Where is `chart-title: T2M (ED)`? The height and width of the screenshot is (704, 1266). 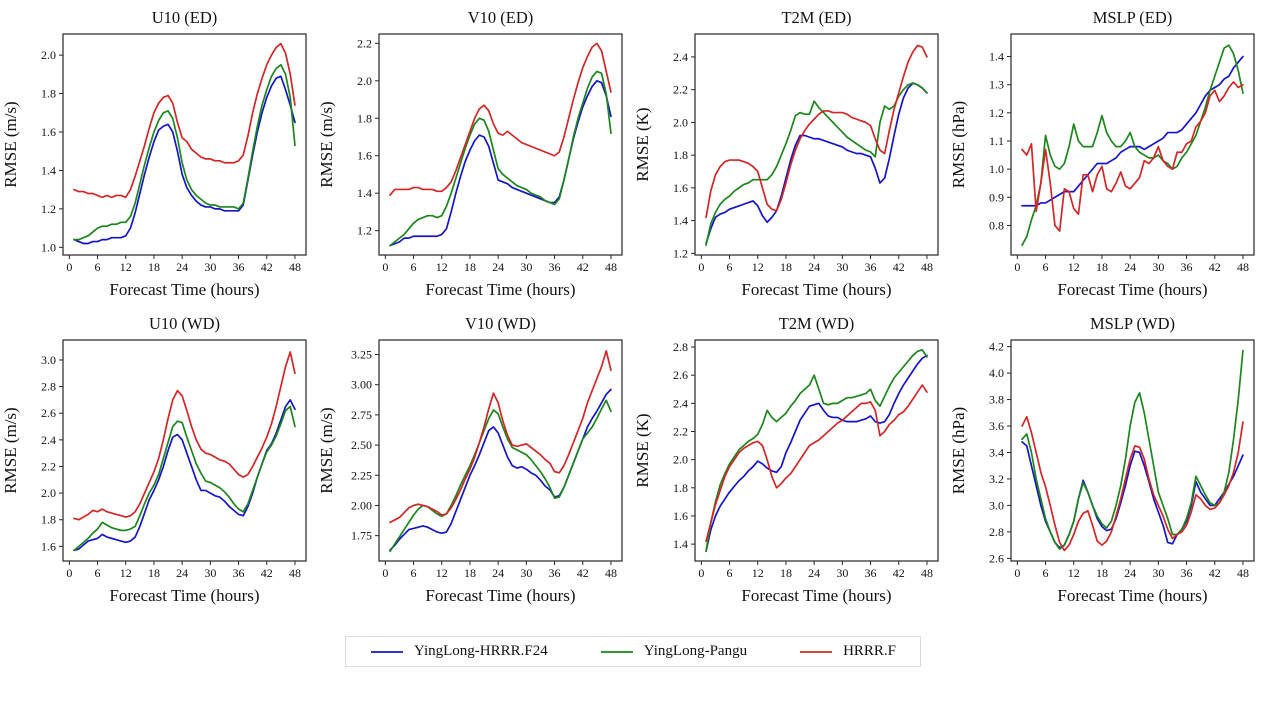 chart-title: T2M (ED) is located at coordinates (816, 17).